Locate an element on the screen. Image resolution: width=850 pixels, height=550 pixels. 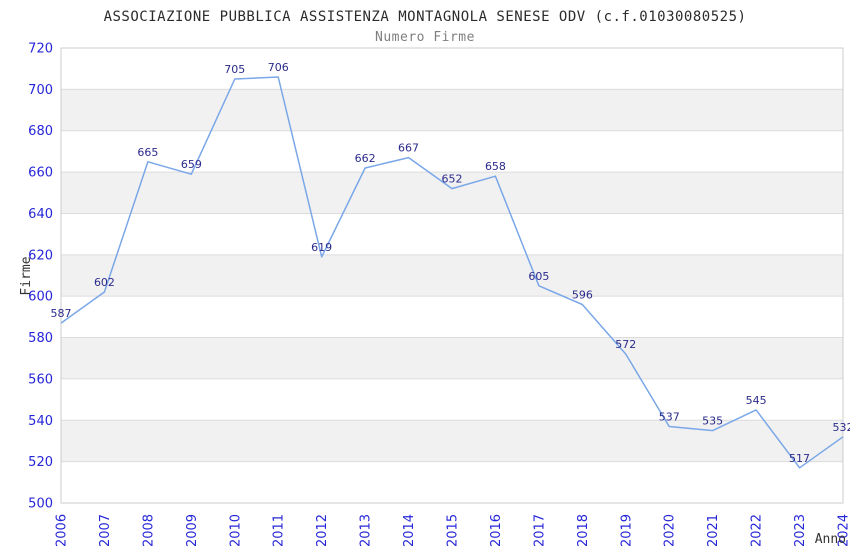
data-point-label: 706 is located at coordinates (278, 67).